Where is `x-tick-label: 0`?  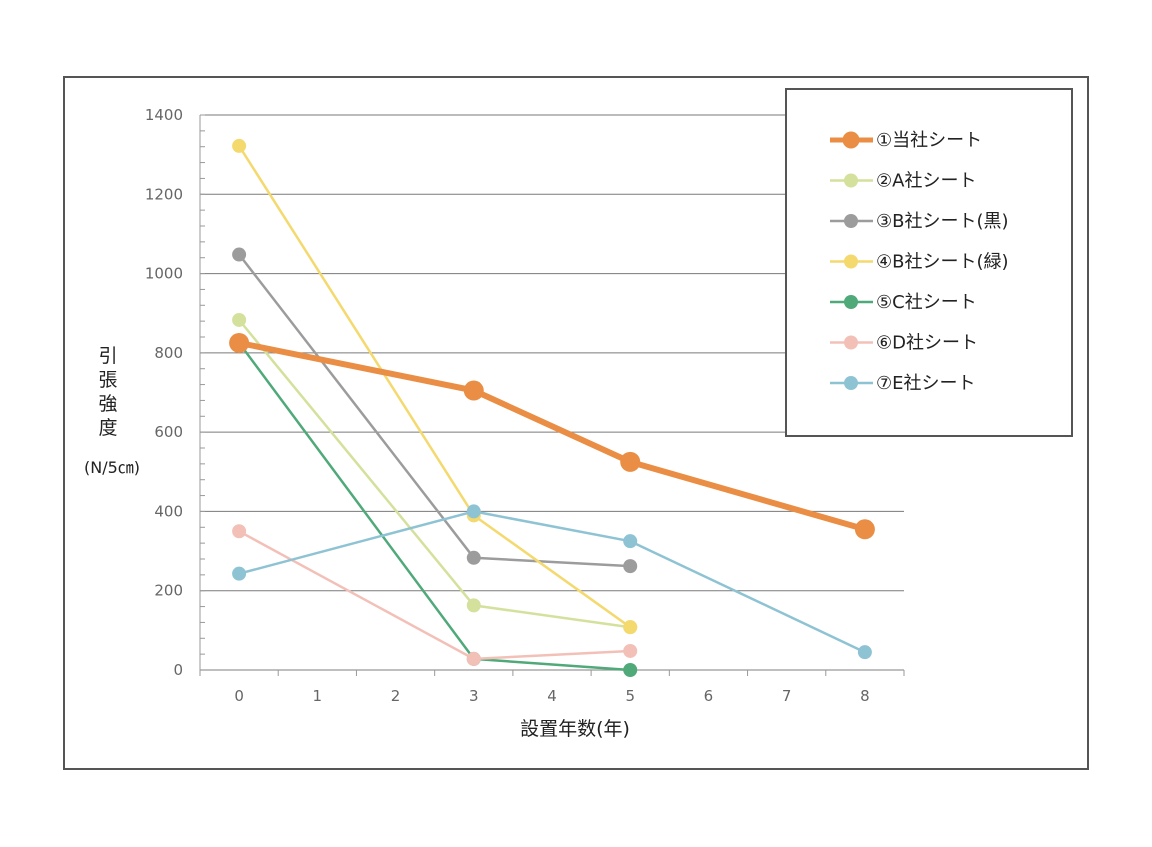 x-tick-label: 0 is located at coordinates (239, 696).